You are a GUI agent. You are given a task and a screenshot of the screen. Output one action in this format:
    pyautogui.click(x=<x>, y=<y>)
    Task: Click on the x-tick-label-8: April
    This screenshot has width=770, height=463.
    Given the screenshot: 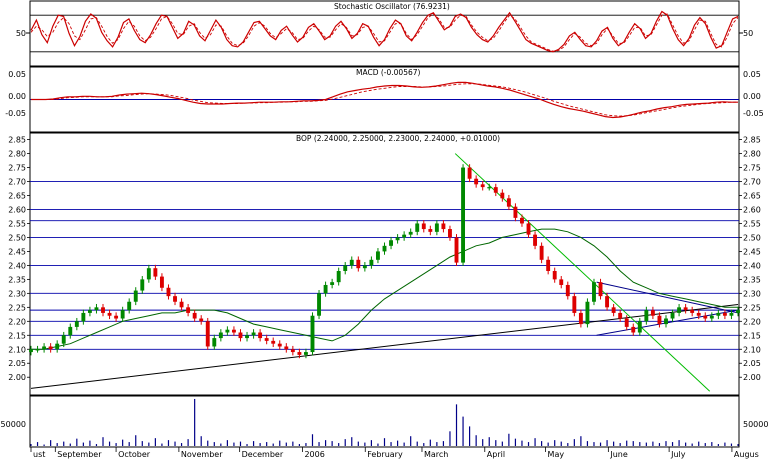 What is the action you would take?
    pyautogui.click(x=496, y=454)
    